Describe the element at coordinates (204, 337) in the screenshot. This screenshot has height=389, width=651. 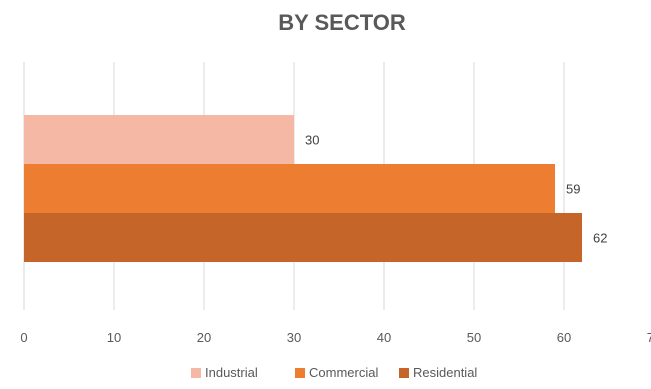
I see `x-tick-label-20: 20` at that location.